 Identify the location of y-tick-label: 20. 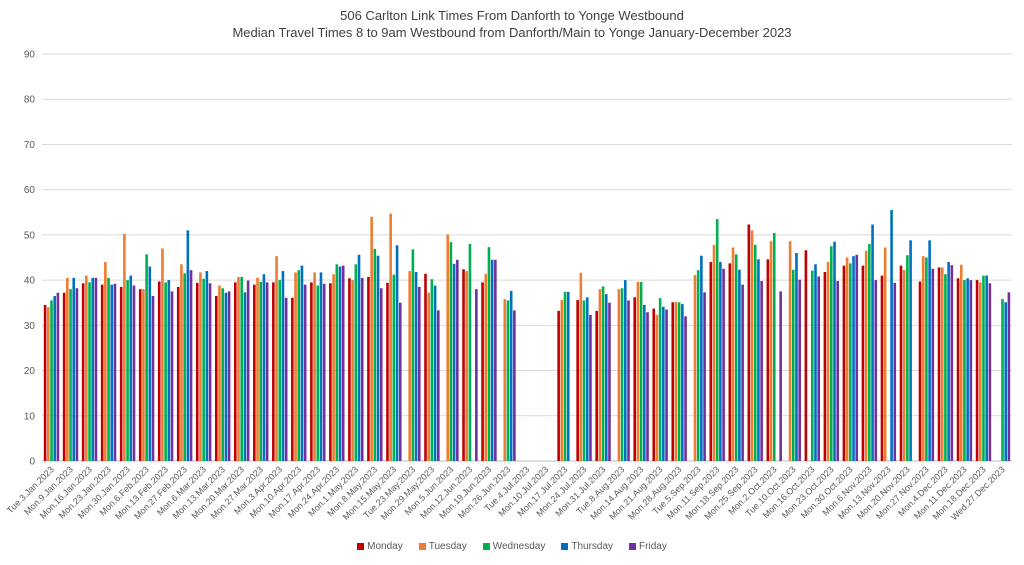
(30, 371).